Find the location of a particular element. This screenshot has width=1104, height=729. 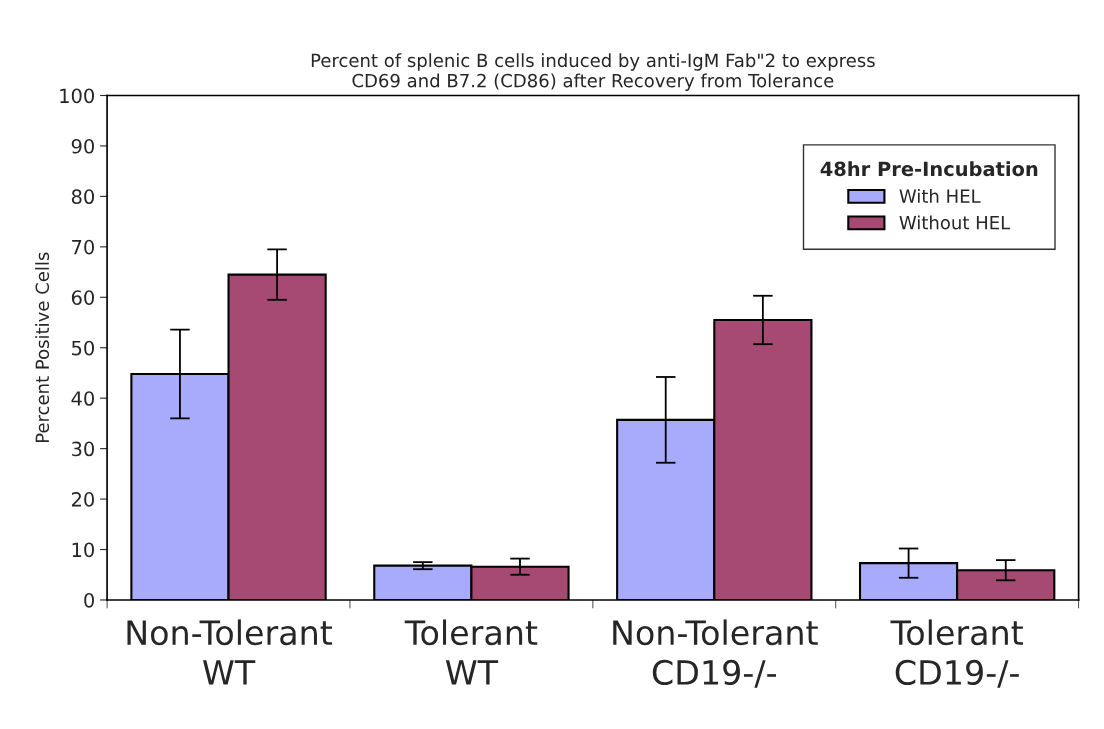

x-tick-label: Non-Tolerant WT is located at coordinates (230, 652).